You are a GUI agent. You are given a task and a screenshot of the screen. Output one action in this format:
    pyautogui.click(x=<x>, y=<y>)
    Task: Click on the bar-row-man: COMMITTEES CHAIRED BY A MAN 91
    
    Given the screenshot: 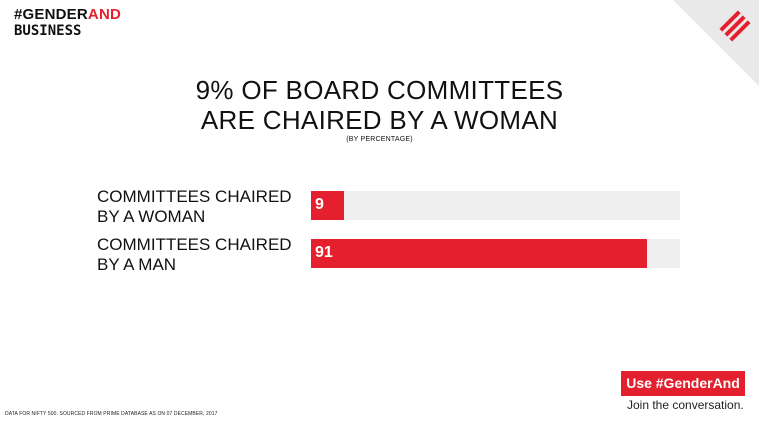 What is the action you would take?
    pyautogui.click(x=379, y=260)
    